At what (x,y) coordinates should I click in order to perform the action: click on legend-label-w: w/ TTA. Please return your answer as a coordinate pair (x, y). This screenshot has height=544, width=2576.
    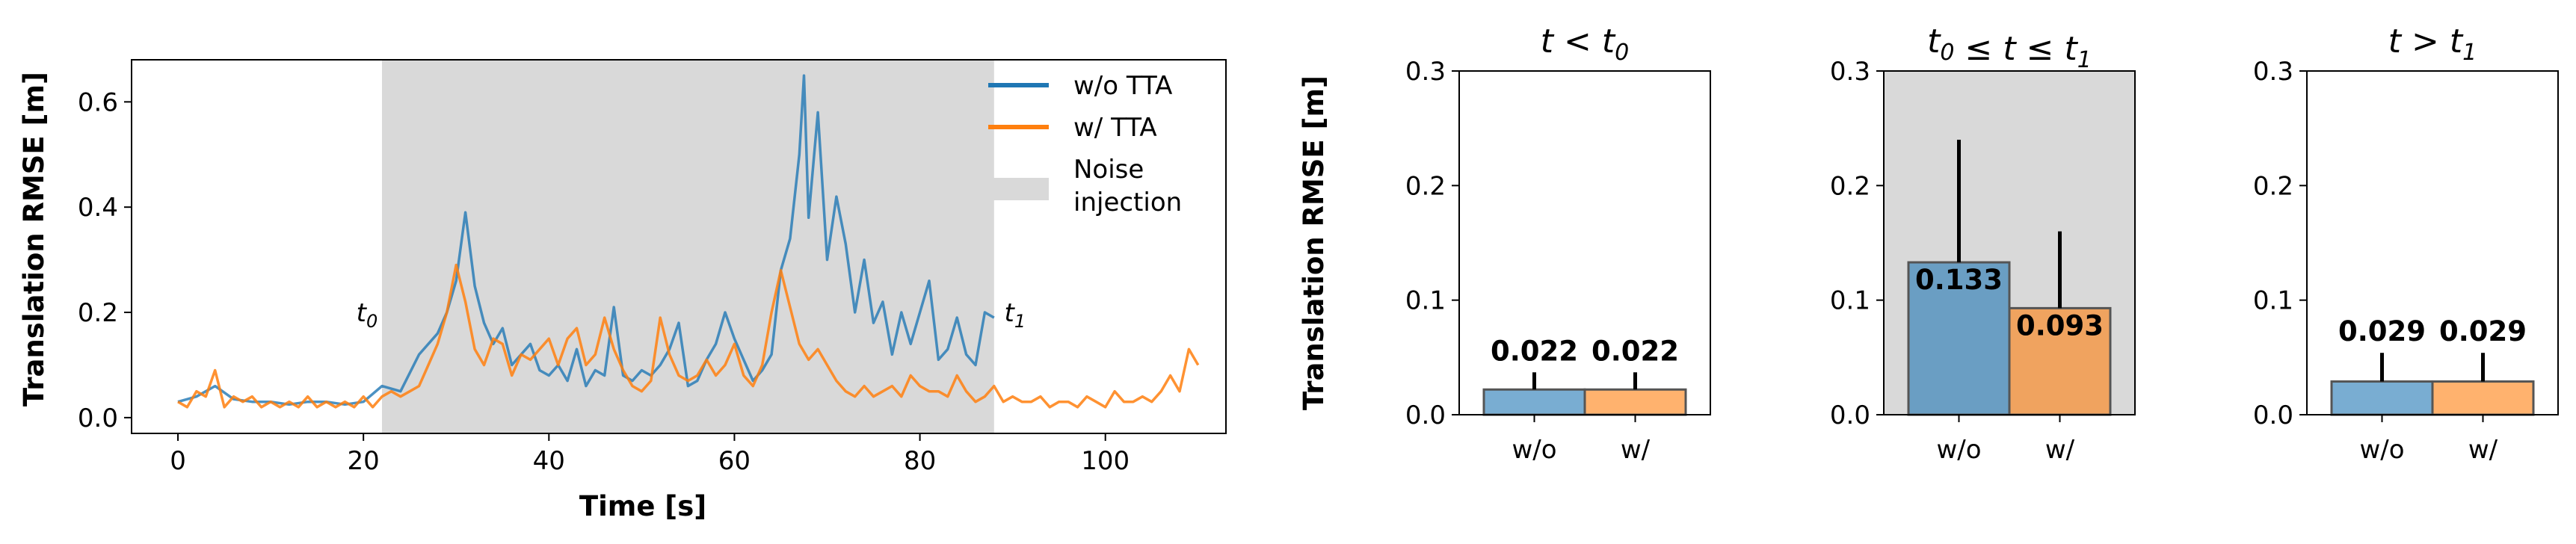
    Looking at the image, I should click on (1115, 128).